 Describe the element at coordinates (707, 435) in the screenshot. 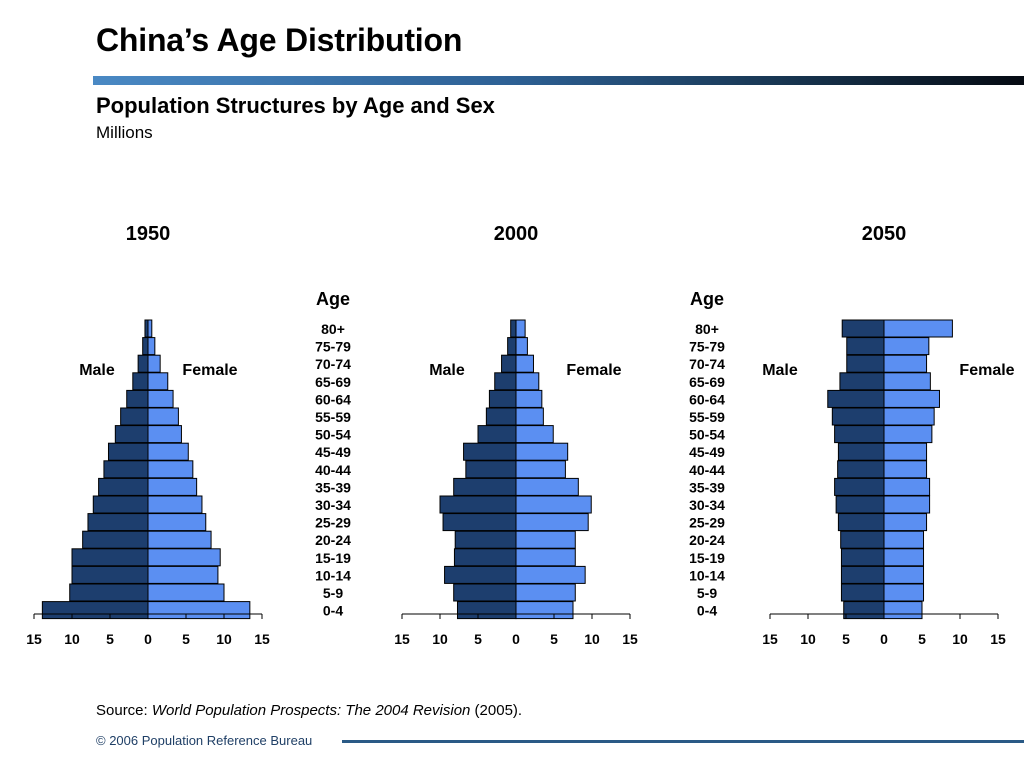

I see `age-label: 50-54` at that location.